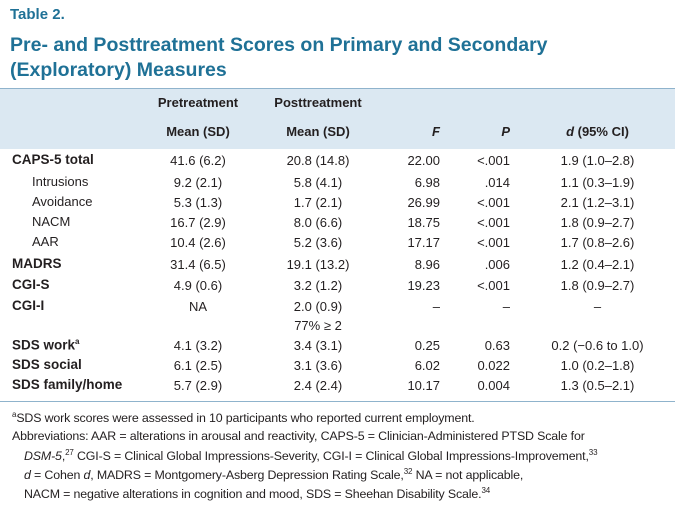 This screenshot has width=675, height=521. Describe the element at coordinates (87, 475) in the screenshot. I see `footnote-italic: d` at that location.